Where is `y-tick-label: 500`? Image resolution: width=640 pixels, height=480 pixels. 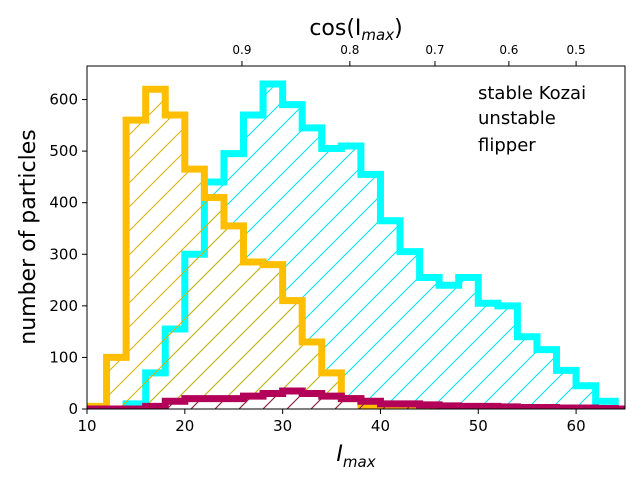 y-tick-label: 500 is located at coordinates (63, 151).